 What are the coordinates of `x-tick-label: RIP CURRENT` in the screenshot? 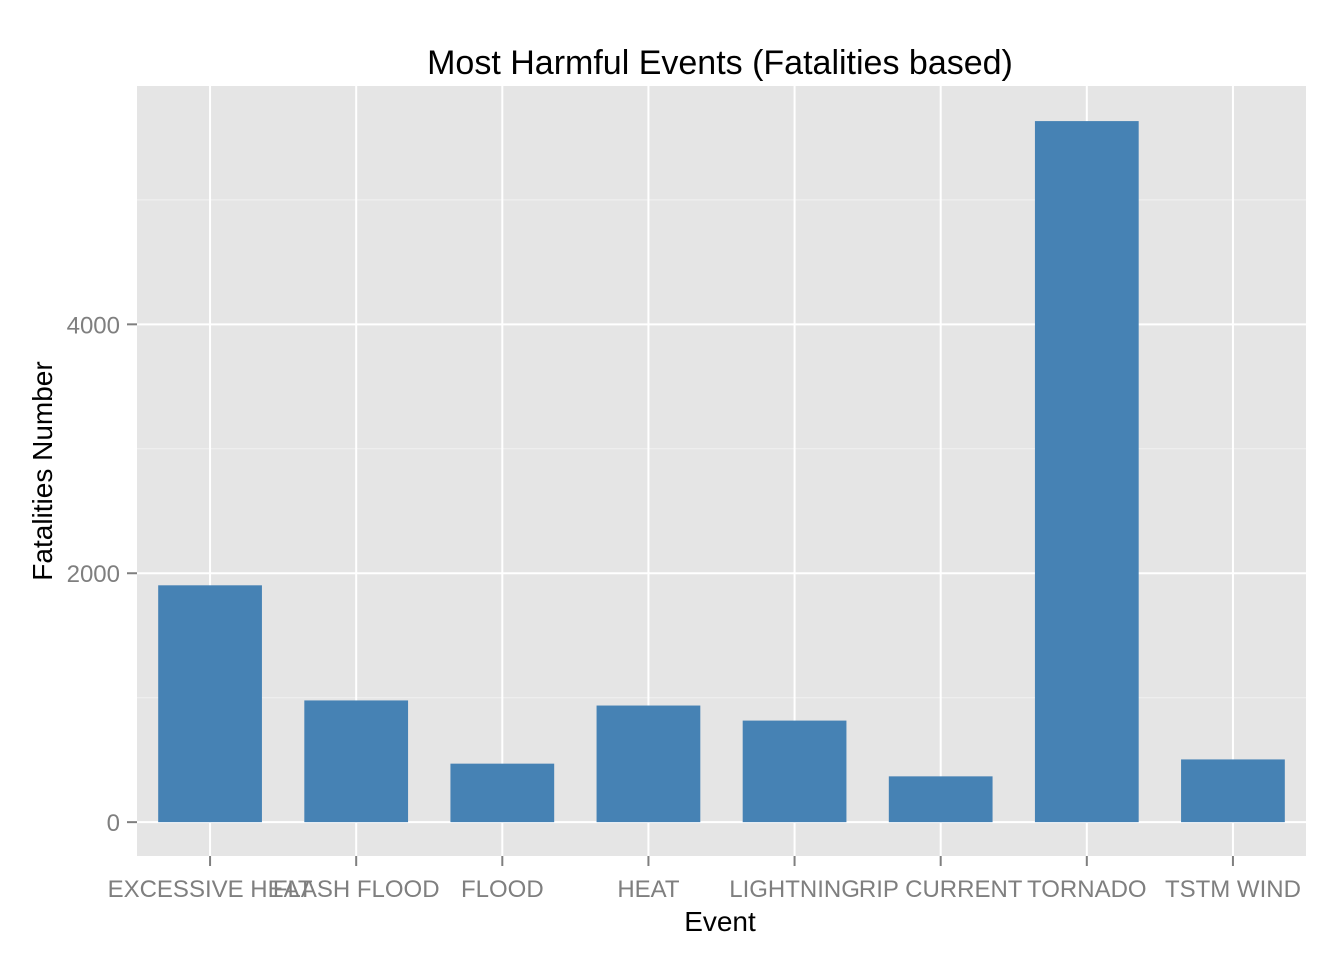 It's located at (941, 889).